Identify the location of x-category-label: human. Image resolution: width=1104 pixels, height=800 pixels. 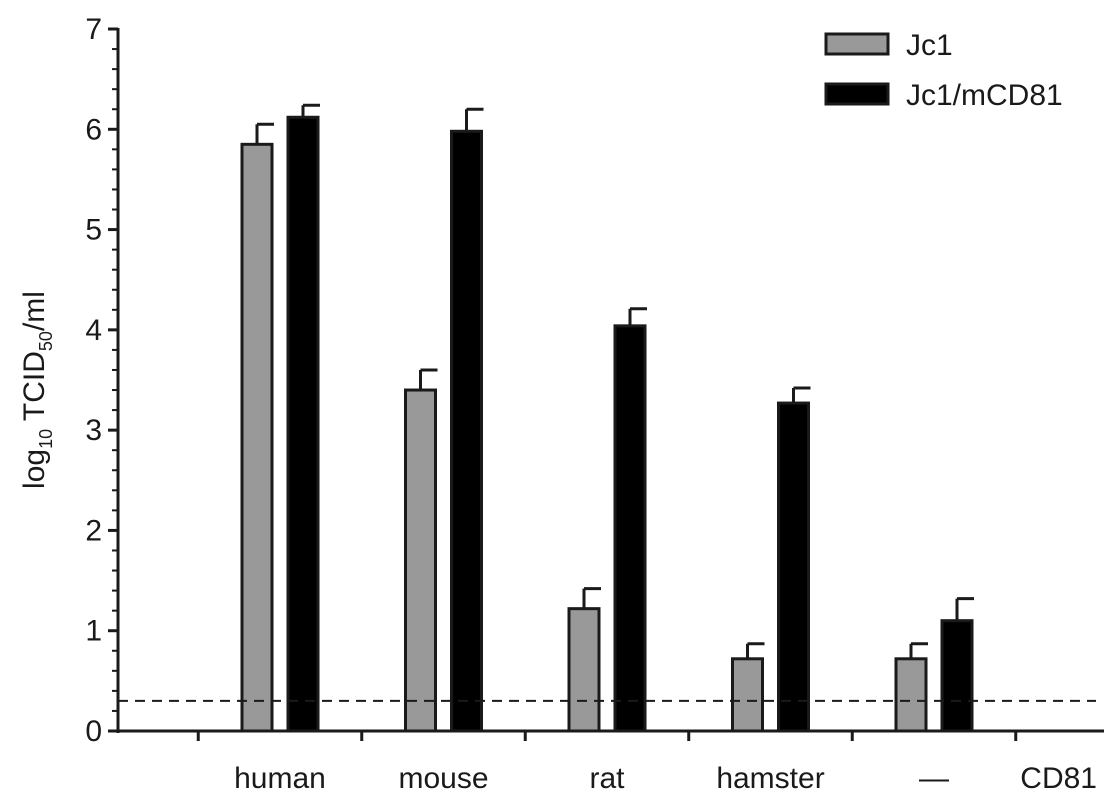
(280, 778).